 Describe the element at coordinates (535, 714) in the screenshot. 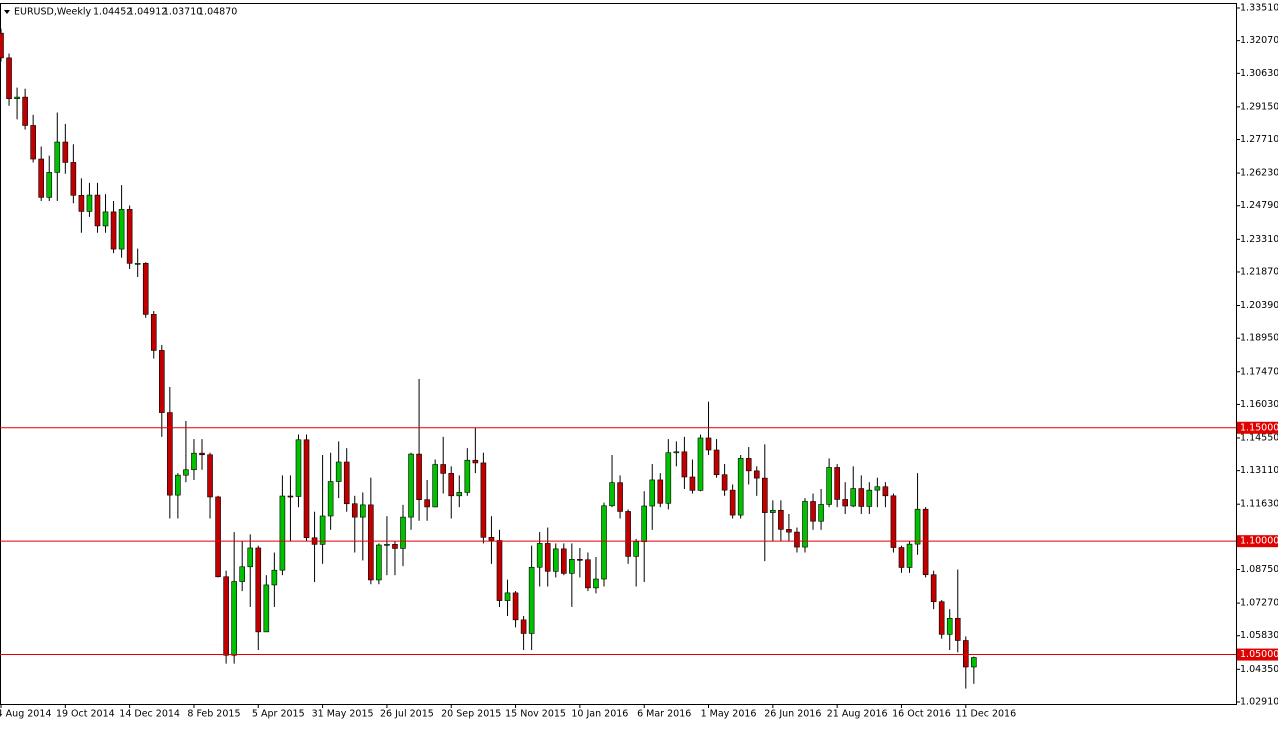

I see `x-tick-label: 15 Nov 2015` at that location.